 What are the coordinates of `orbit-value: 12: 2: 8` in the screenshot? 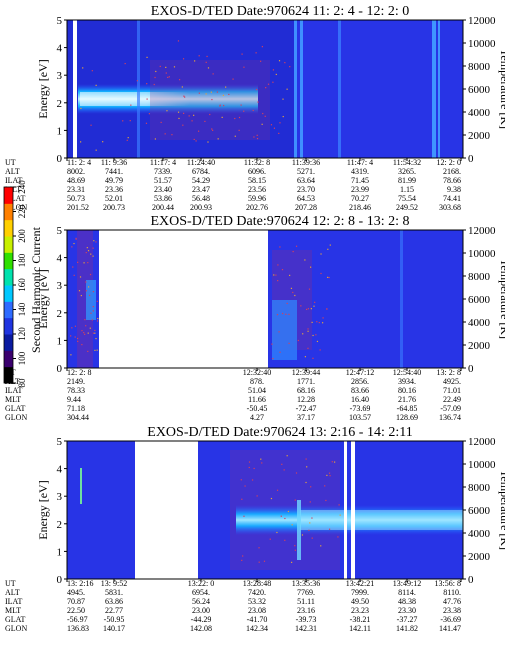 It's located at (79, 372).